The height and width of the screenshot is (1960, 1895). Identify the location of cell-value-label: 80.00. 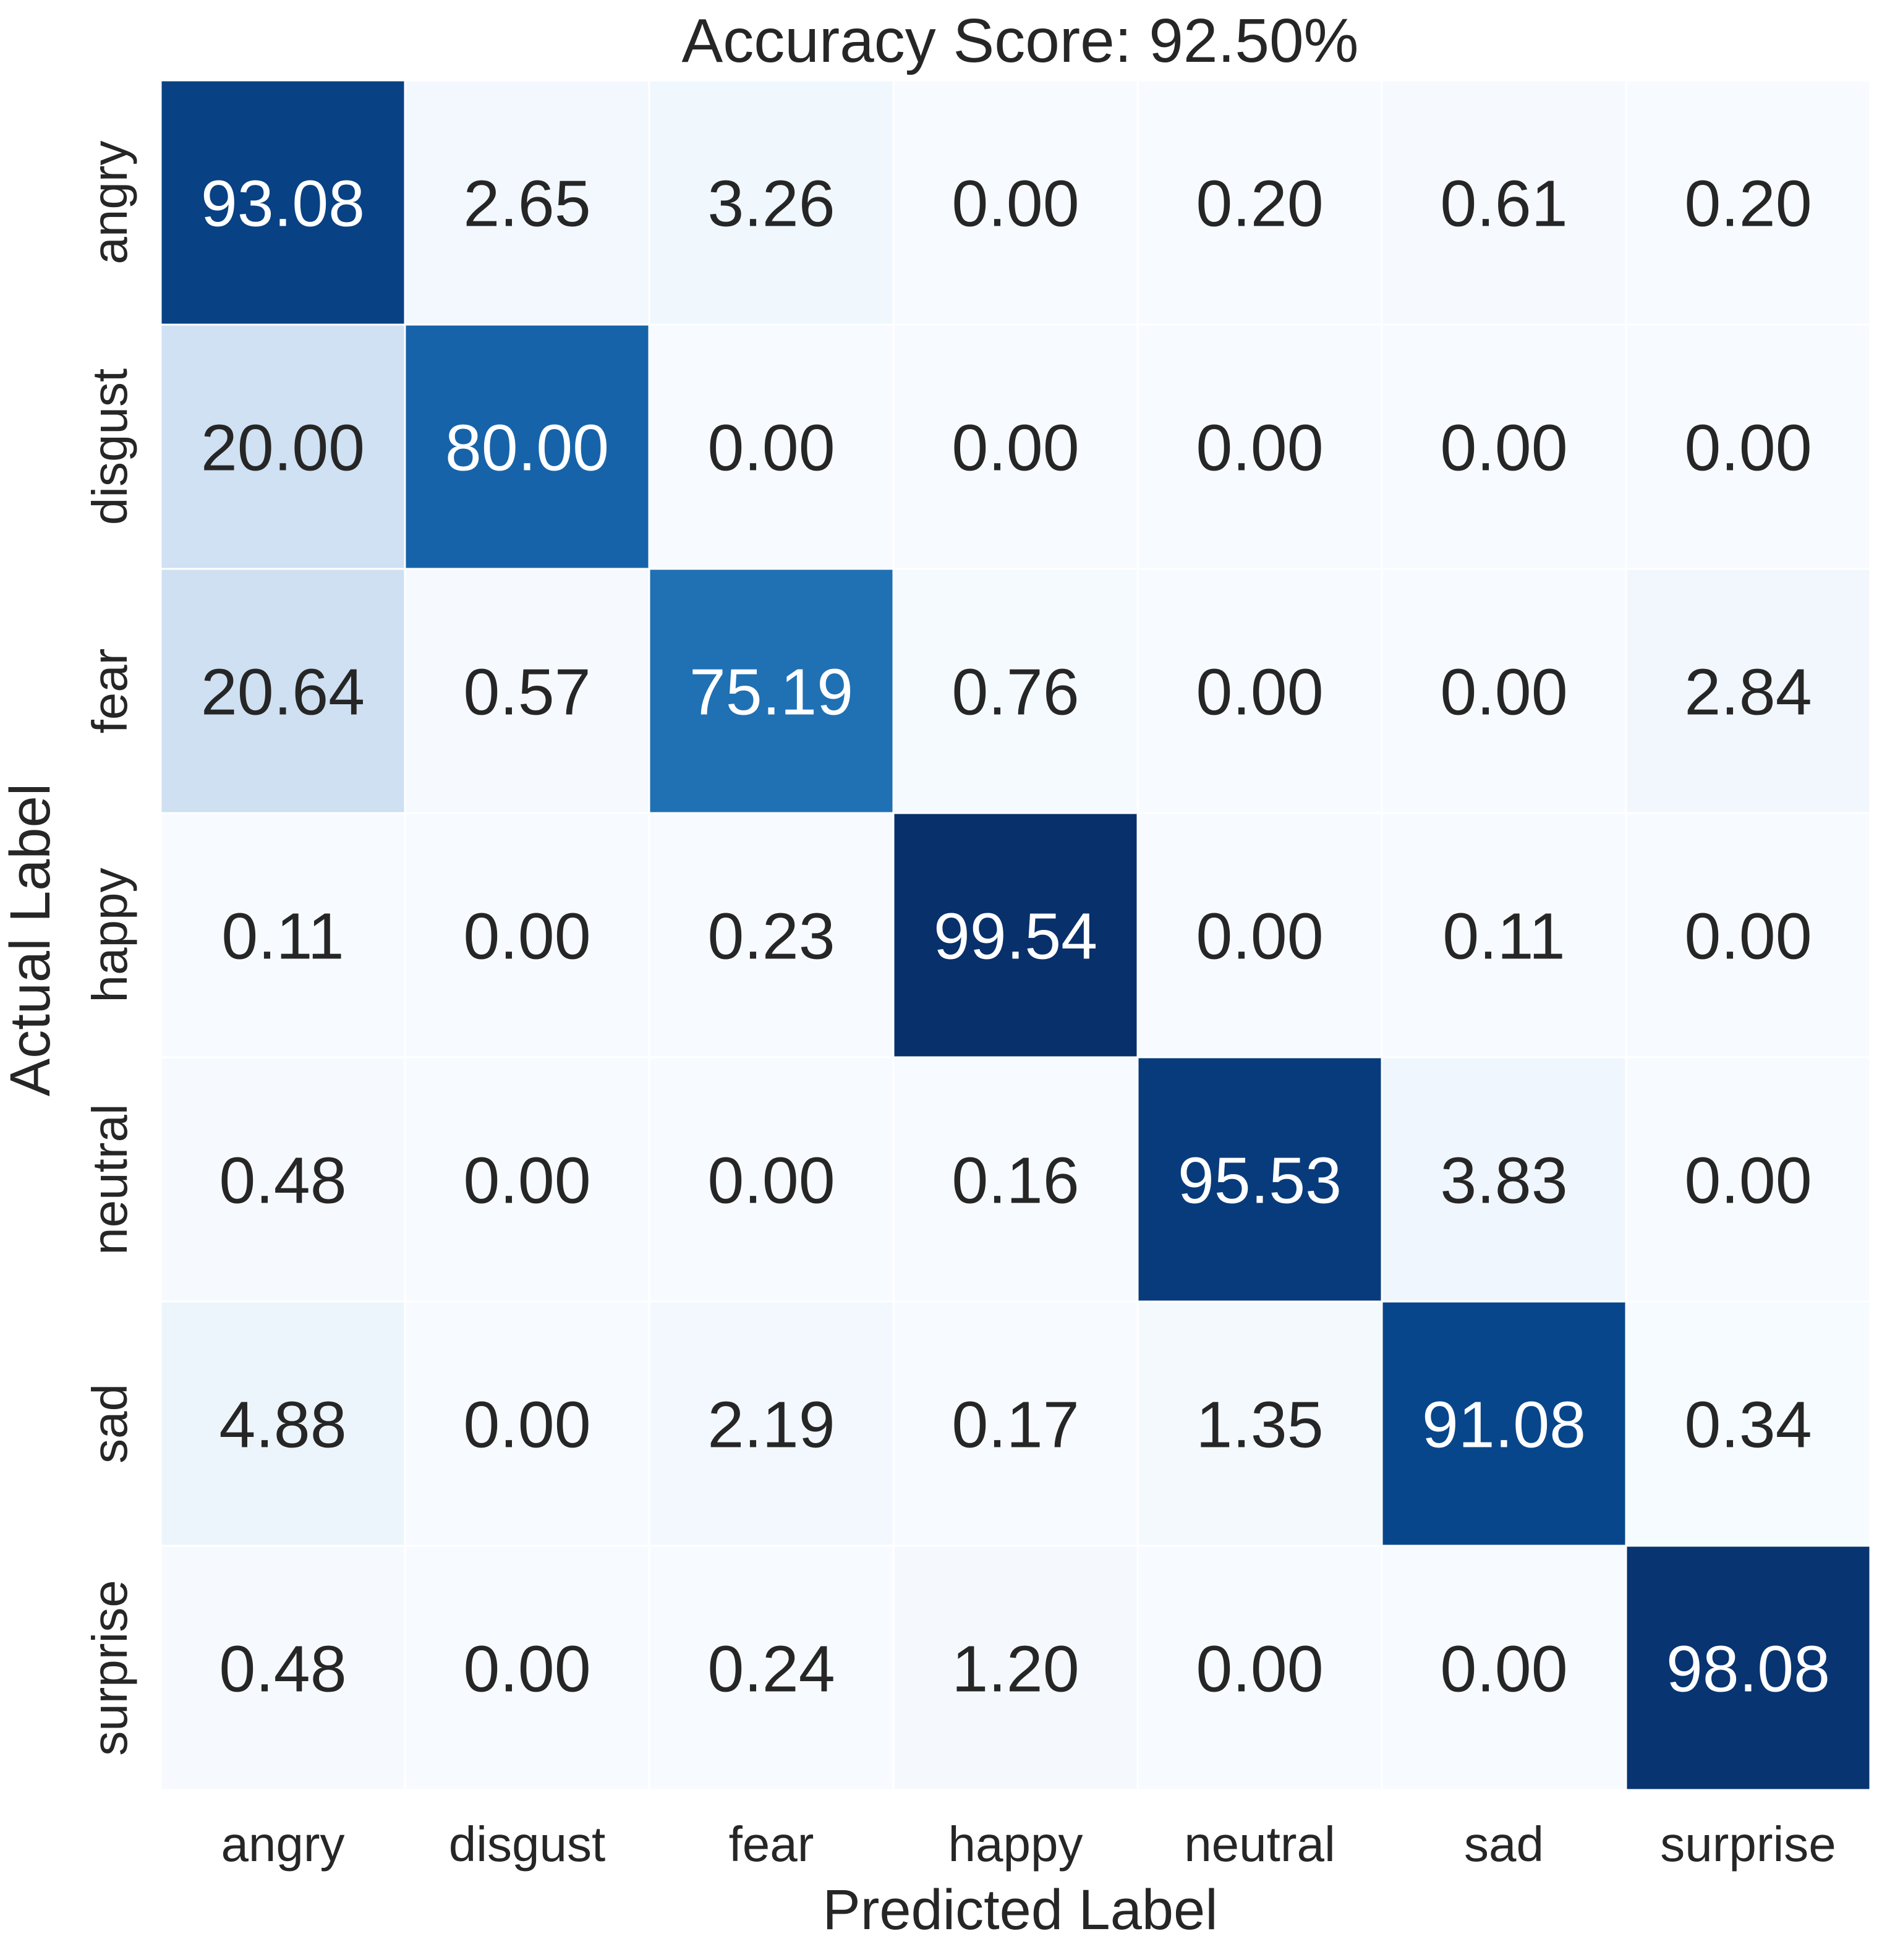
(527, 448).